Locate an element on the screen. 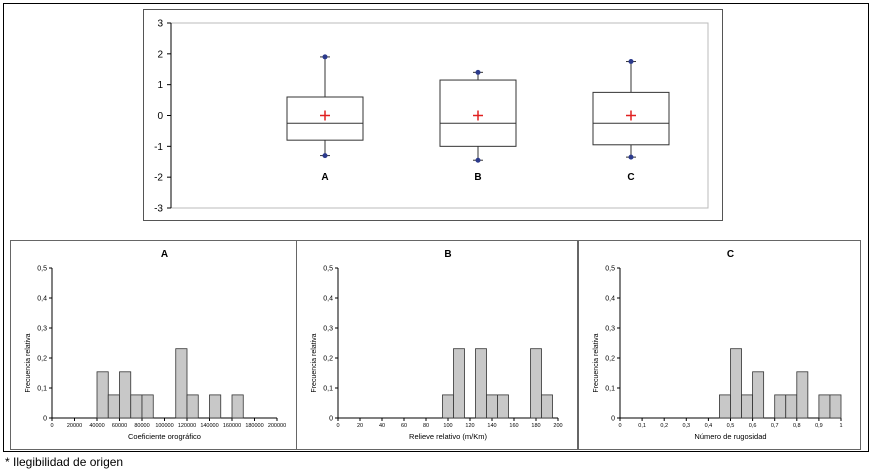  y-tick-label: 1 is located at coordinates (160, 85).